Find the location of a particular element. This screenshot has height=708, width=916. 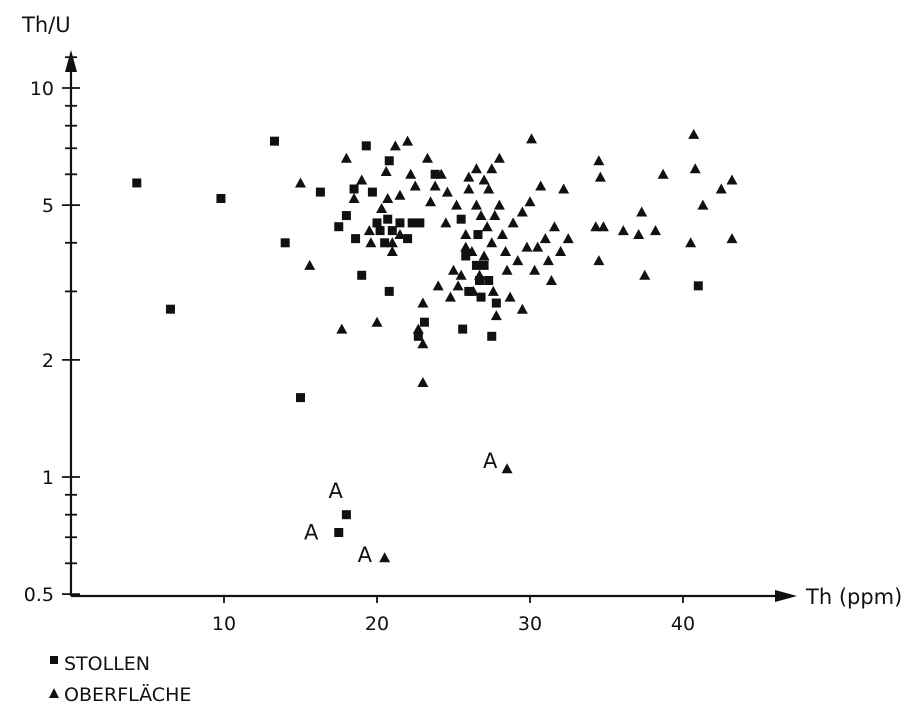

x-tick-label: 20 is located at coordinates (377, 624).